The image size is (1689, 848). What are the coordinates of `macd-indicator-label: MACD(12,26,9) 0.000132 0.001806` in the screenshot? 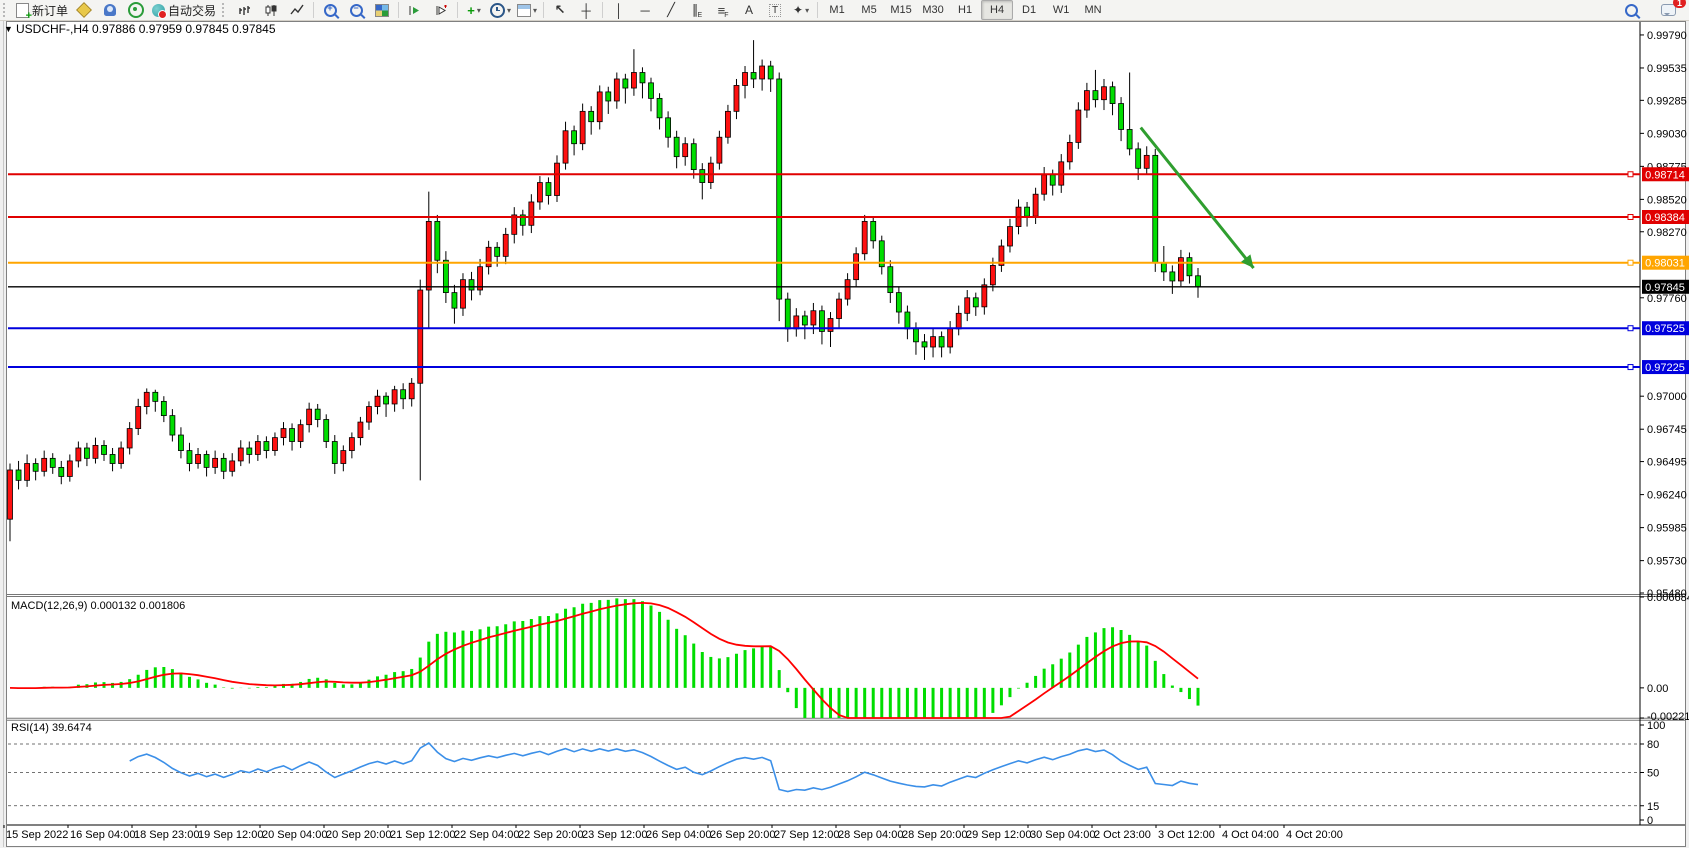 It's located at (98, 606).